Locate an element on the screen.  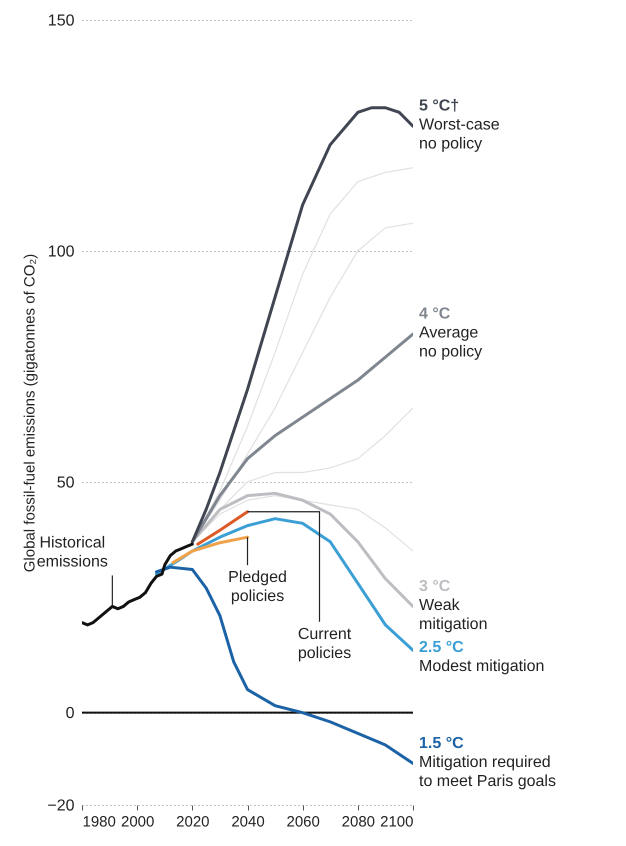
series-label: 2.5 °C is located at coordinates (441, 647).